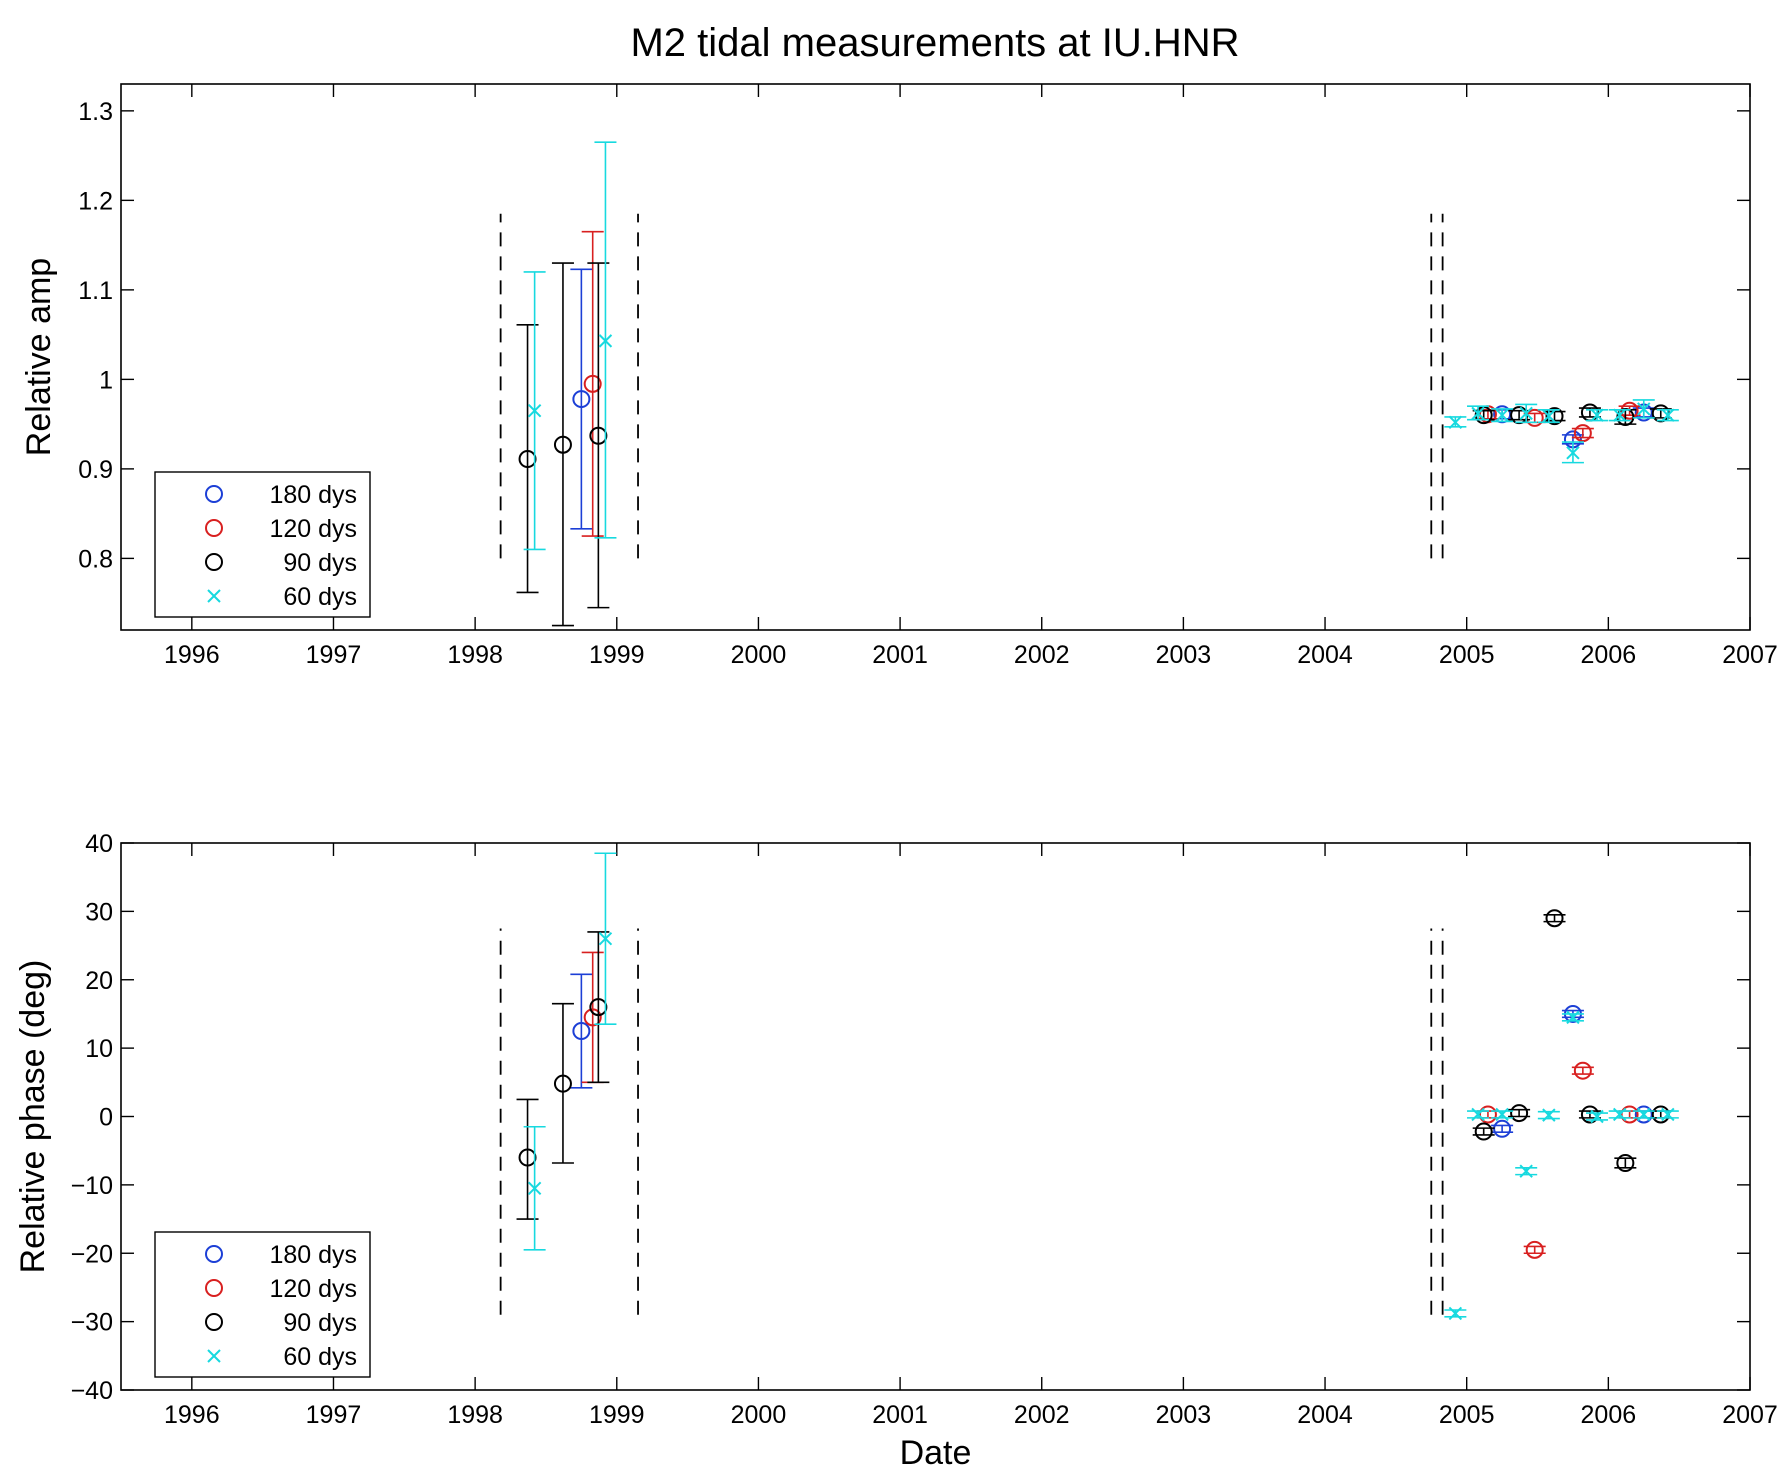  I want to click on x-tick-label: 1997, so click(334, 1415).